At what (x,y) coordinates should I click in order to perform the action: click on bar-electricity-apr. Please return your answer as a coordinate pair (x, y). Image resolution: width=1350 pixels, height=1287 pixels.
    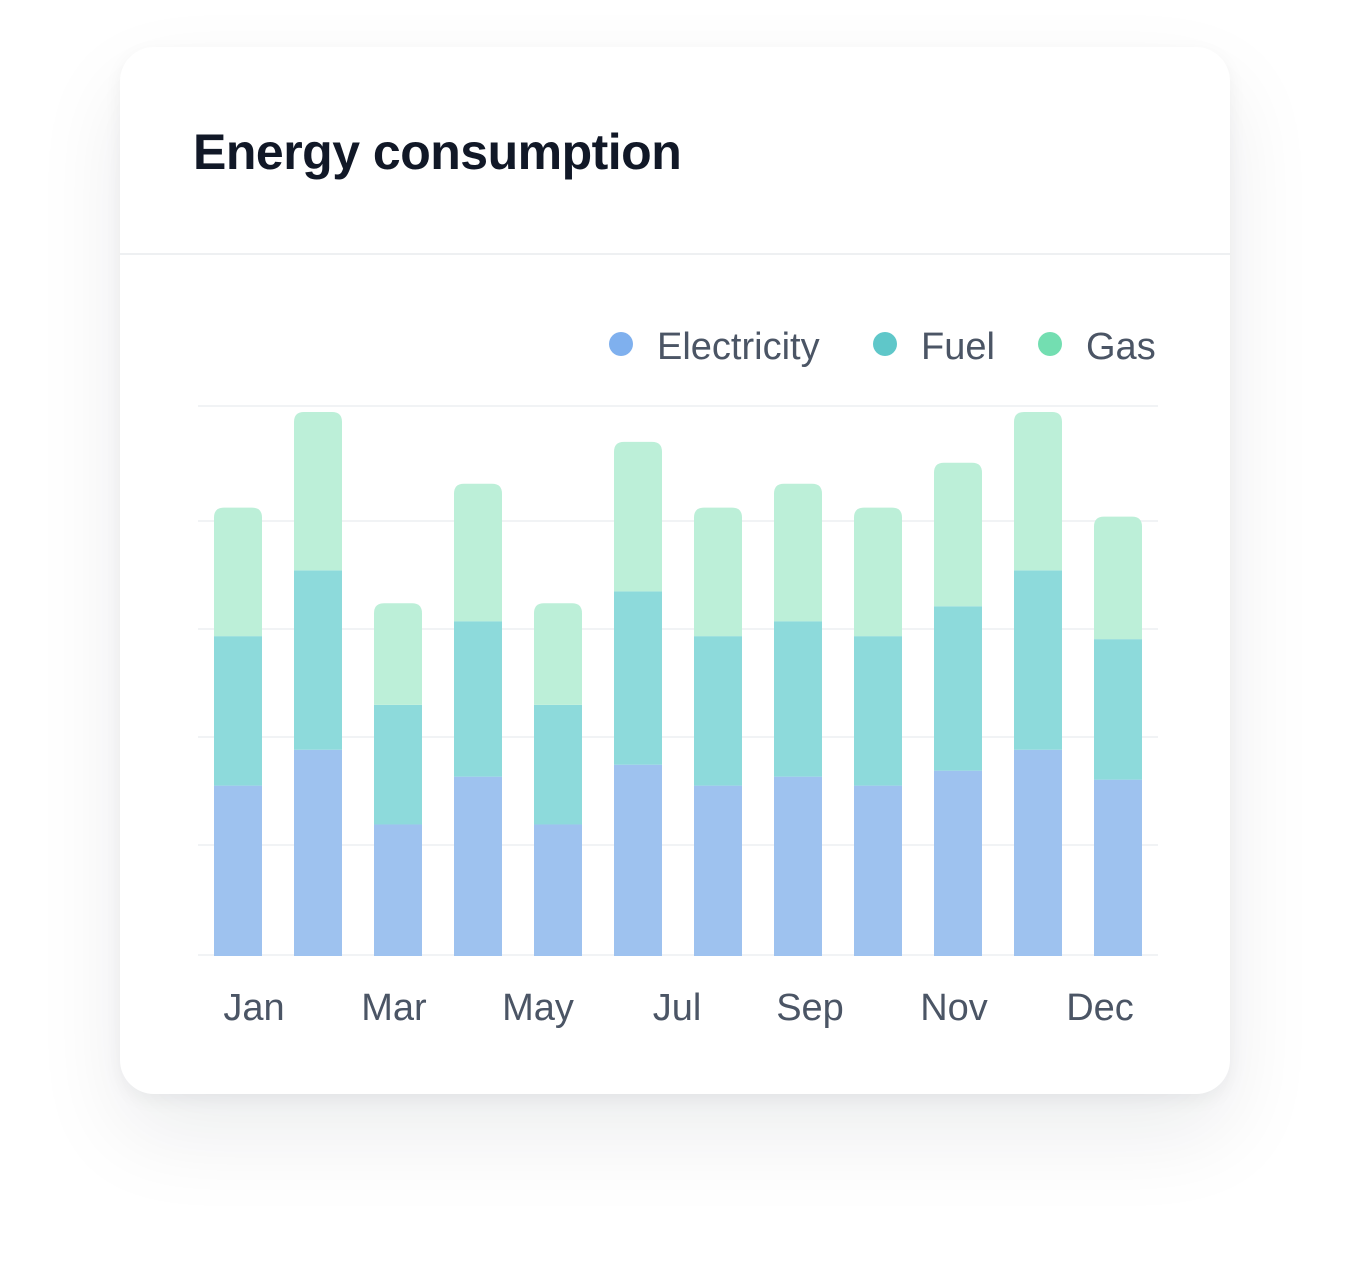
    Looking at the image, I should click on (478, 866).